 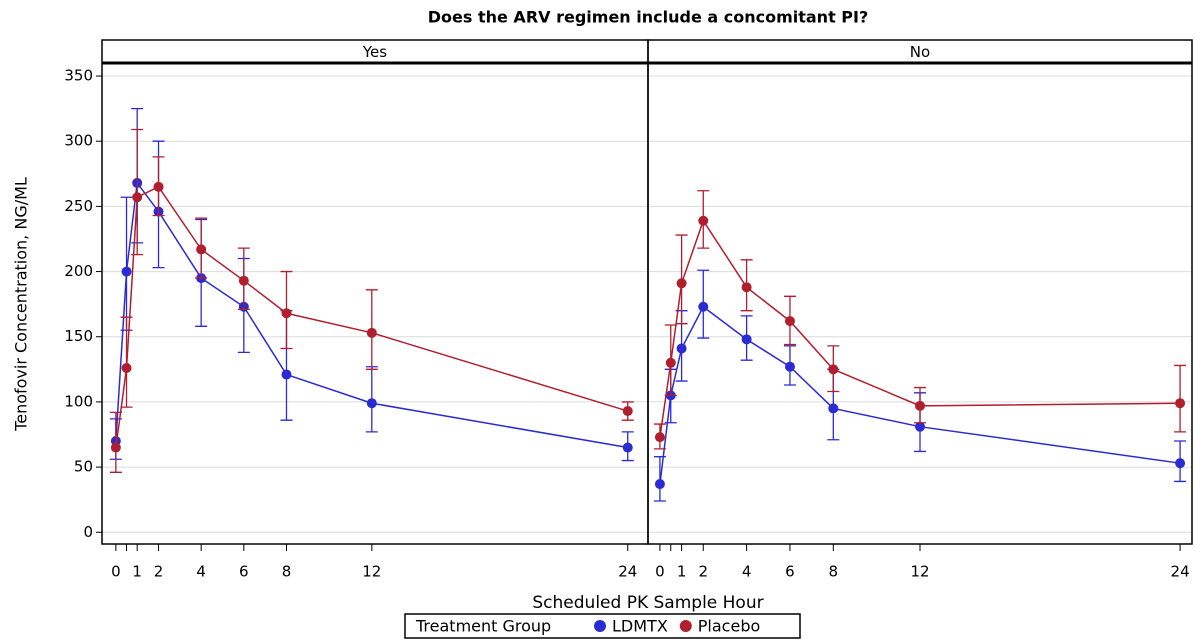 What do you see at coordinates (88, 532) in the screenshot?
I see `y-tick-label: 0` at bounding box center [88, 532].